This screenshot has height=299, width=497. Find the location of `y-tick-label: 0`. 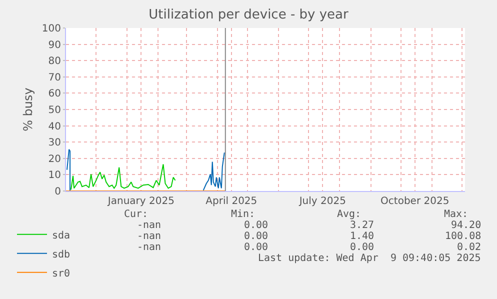

y-tick-label: 0 is located at coordinates (57, 192).